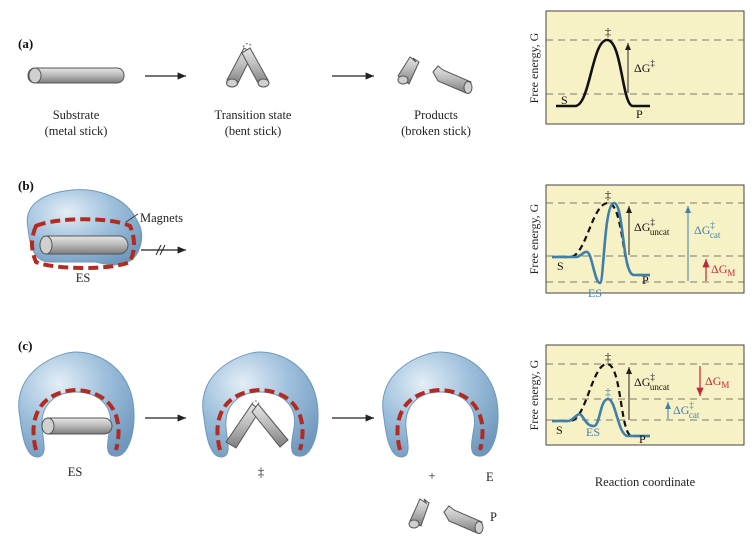 The image size is (754, 552). I want to click on graph-a: ‡ ΔG‡ S P Free energy, G, so click(636, 67).